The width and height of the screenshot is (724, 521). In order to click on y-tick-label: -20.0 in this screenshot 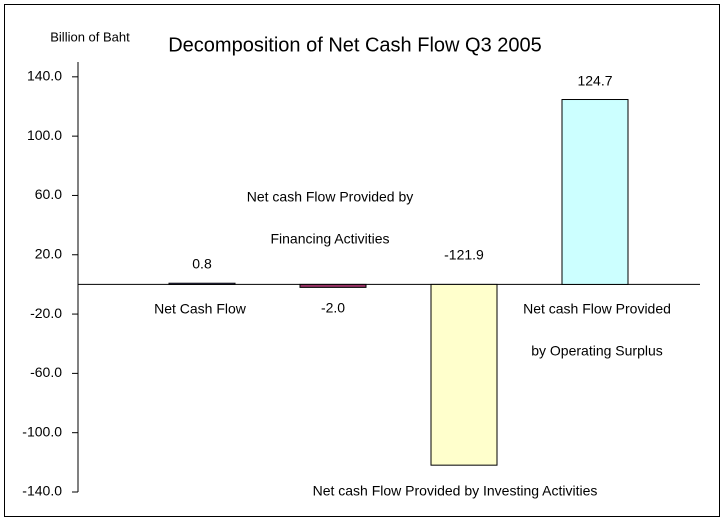, I will do `click(46, 313)`.